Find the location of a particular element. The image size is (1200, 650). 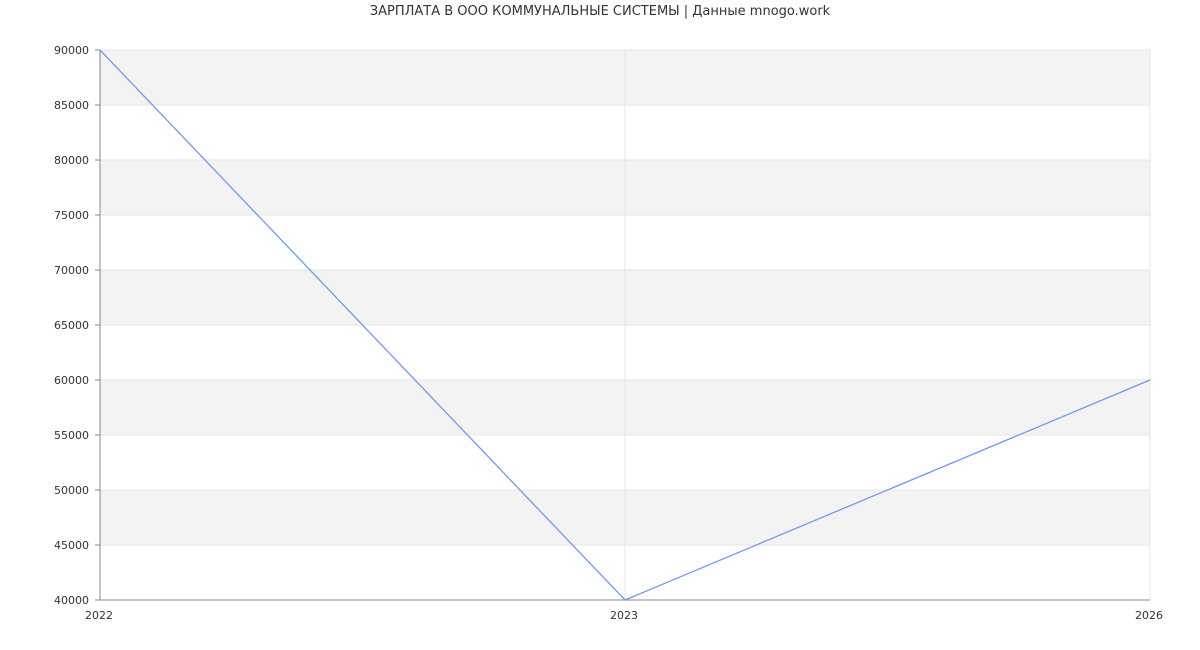

y-tick-label: 60000 is located at coordinates (71, 380).